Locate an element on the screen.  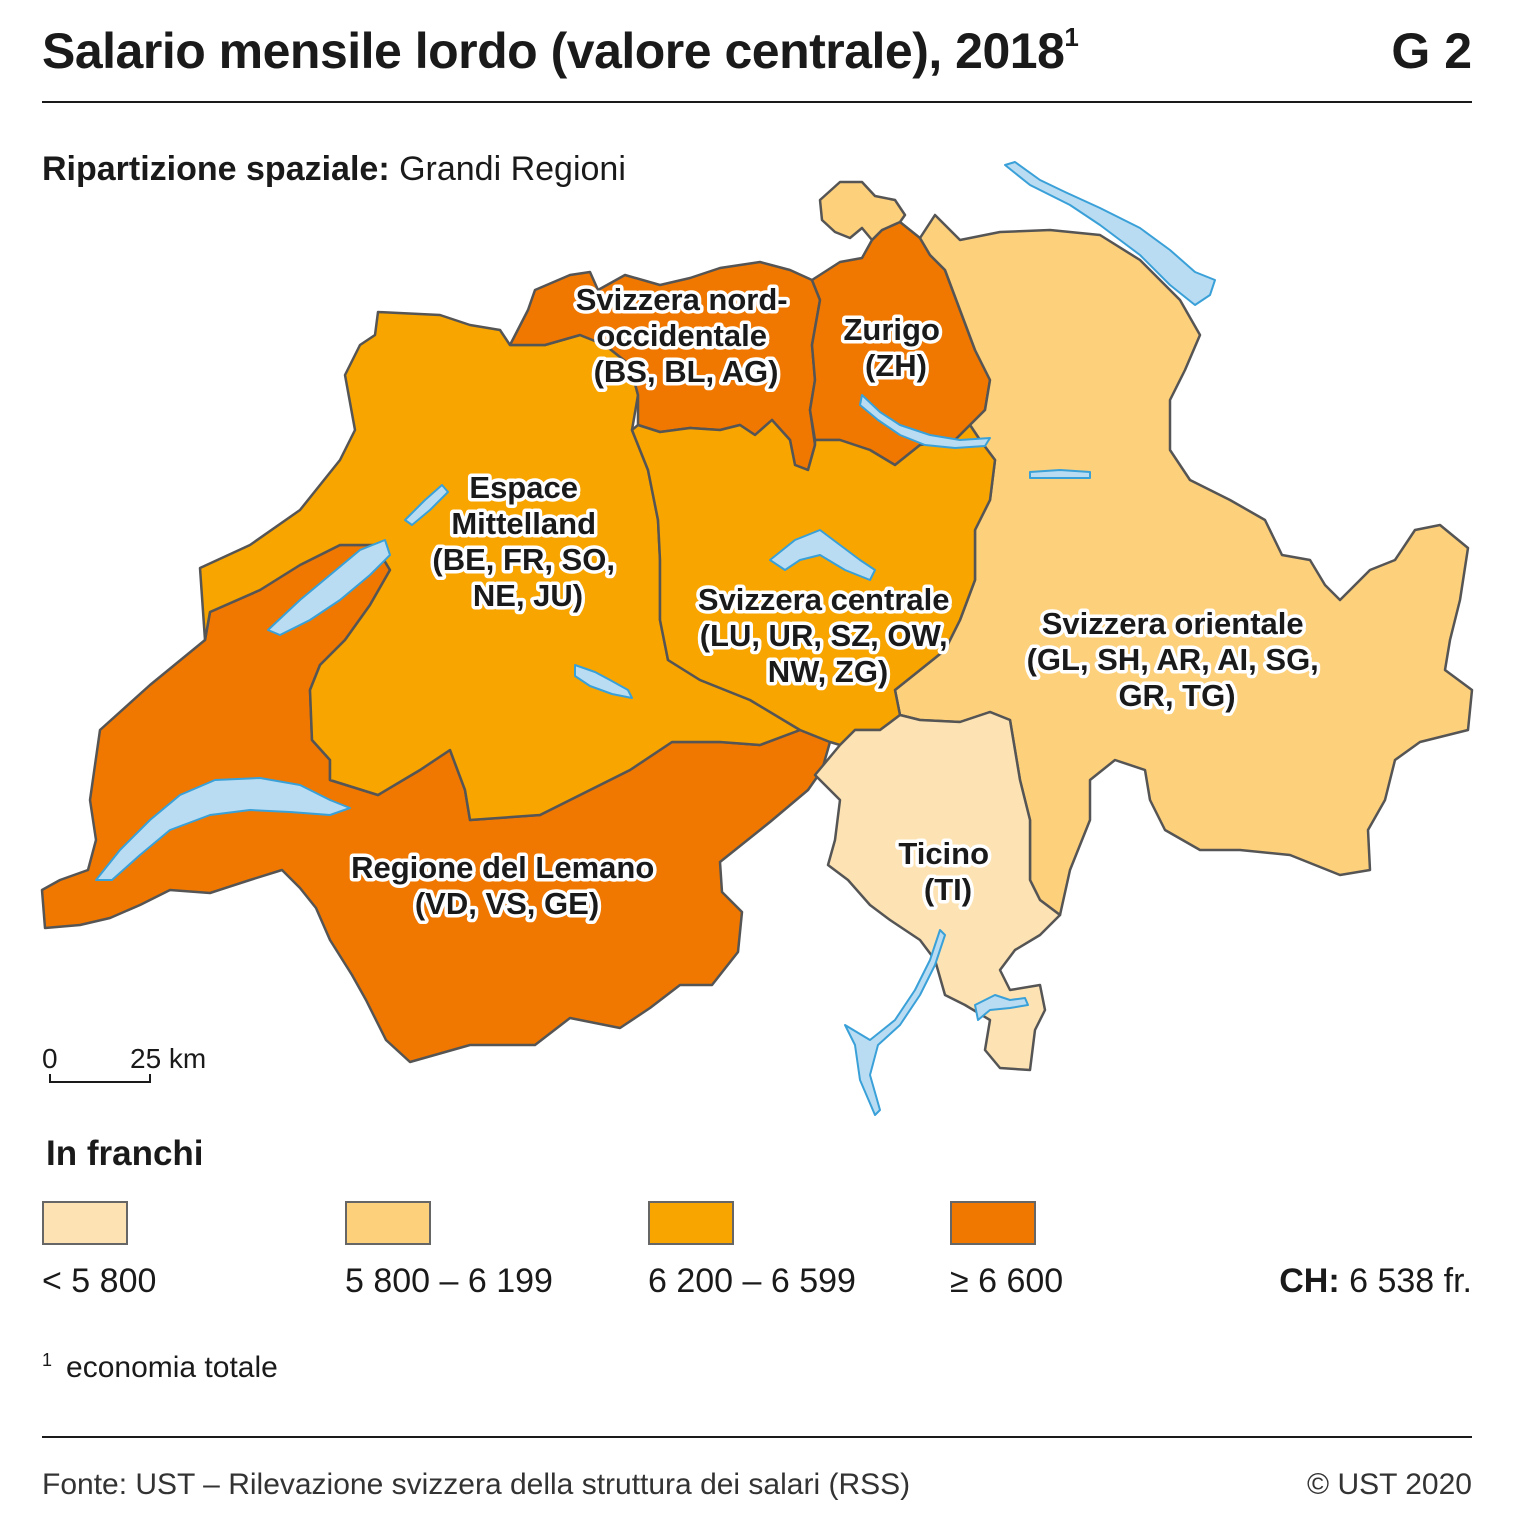
footnote: 1 economia totale is located at coordinates (160, 1367).